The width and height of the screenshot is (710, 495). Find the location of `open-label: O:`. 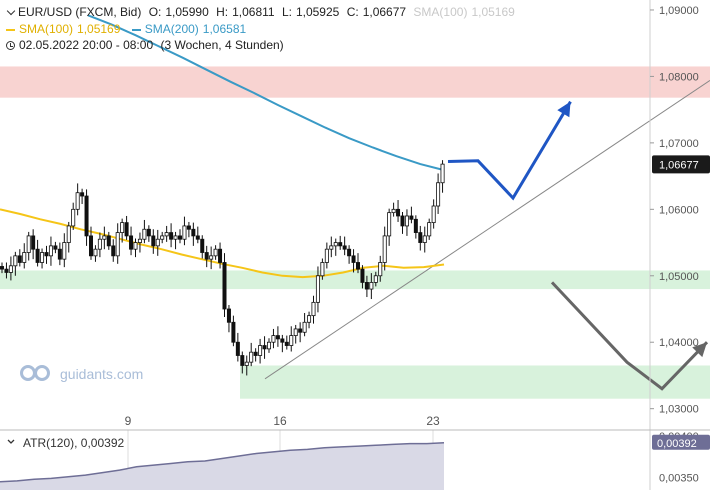

open-label: O: is located at coordinates (155, 12).